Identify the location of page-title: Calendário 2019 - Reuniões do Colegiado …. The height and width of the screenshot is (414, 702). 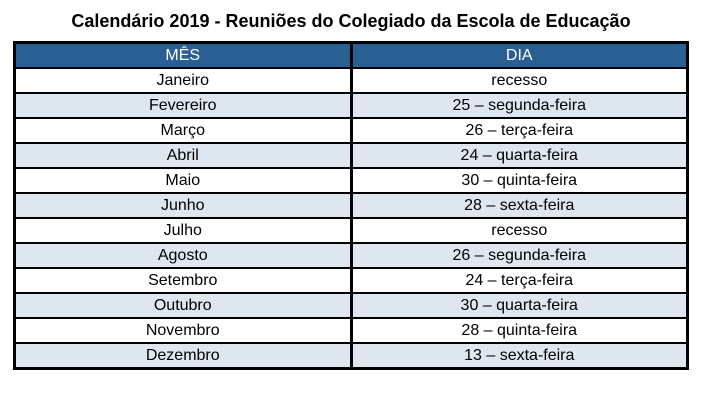
(351, 21).